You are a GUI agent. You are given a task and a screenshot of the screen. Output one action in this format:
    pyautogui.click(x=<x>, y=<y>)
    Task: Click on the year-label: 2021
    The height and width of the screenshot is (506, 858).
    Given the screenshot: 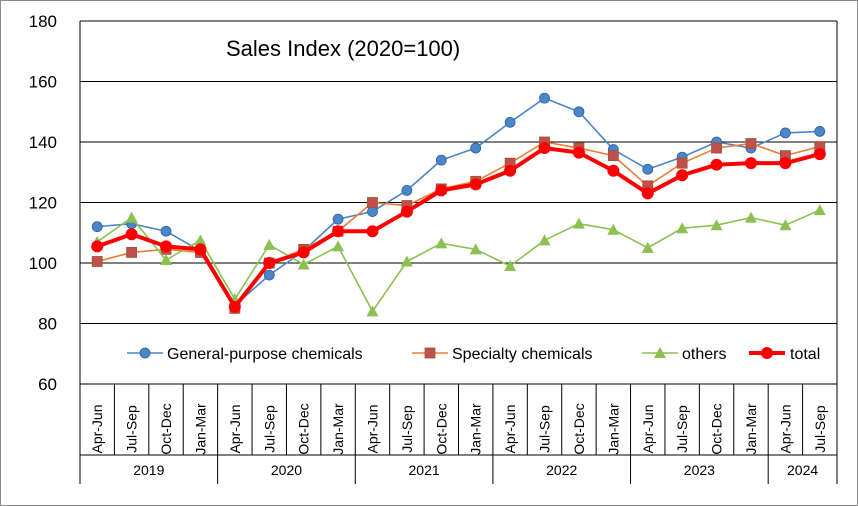 What is the action you would take?
    pyautogui.click(x=424, y=470)
    